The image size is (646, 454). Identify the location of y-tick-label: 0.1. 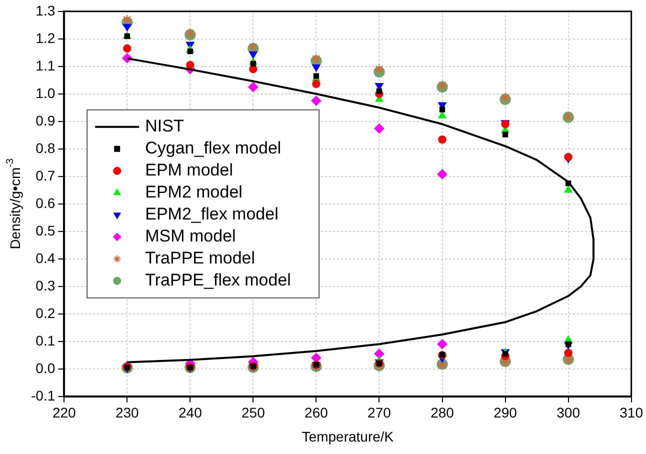
(46, 340).